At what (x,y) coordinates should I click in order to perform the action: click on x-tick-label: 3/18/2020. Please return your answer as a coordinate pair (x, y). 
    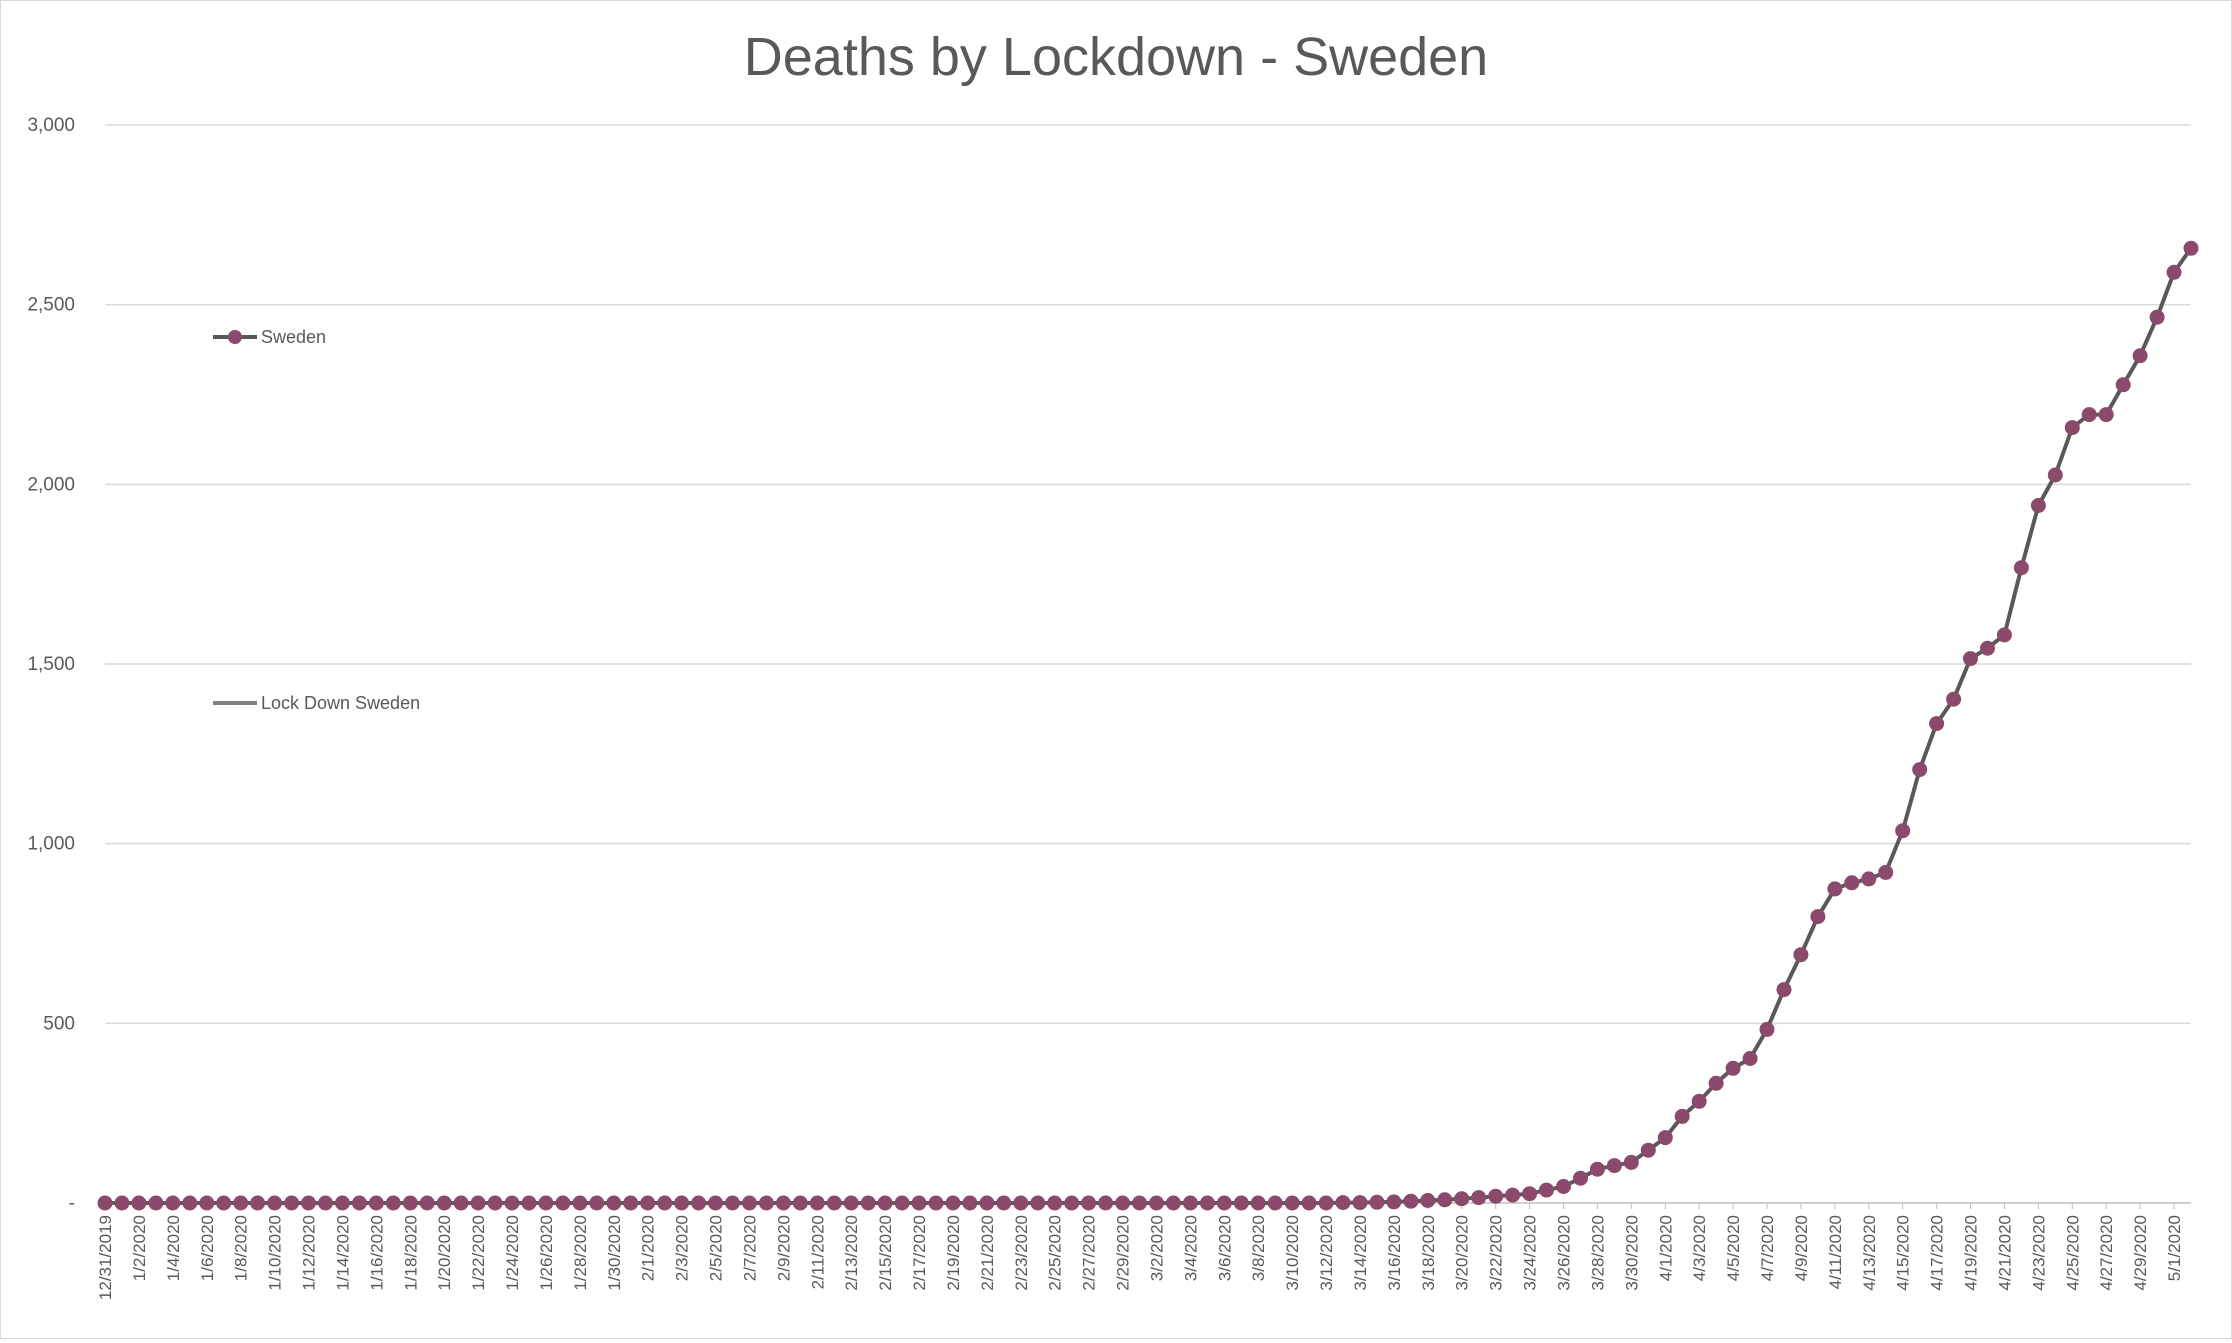
    Looking at the image, I should click on (1428, 1253).